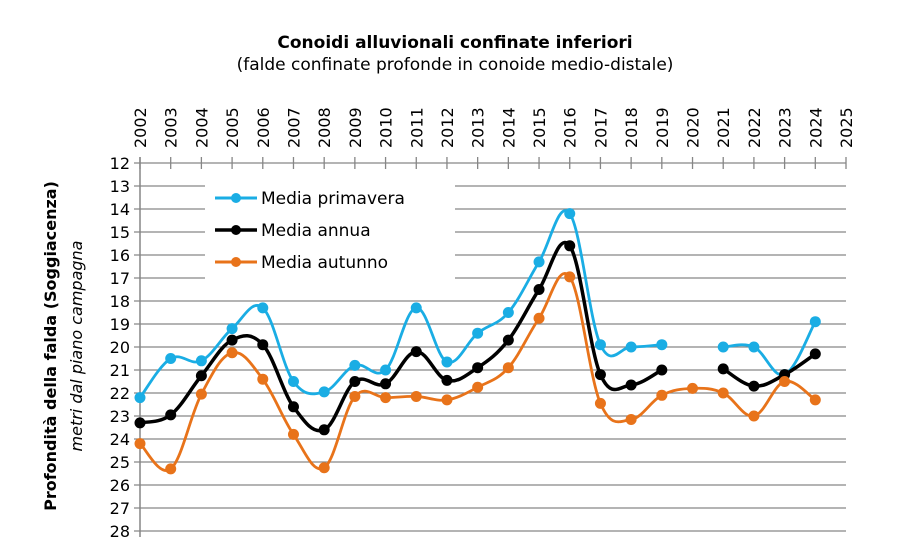 This screenshot has width=910, height=555. I want to click on legend-label-autunno: Media autunno, so click(324, 263).